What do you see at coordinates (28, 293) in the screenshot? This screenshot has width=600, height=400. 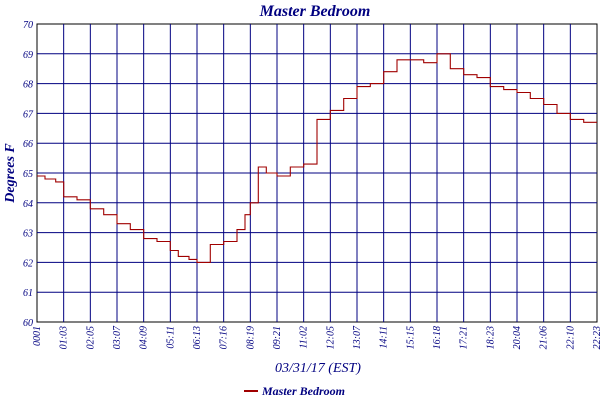 I see `y-tick-label: 61` at bounding box center [28, 293].